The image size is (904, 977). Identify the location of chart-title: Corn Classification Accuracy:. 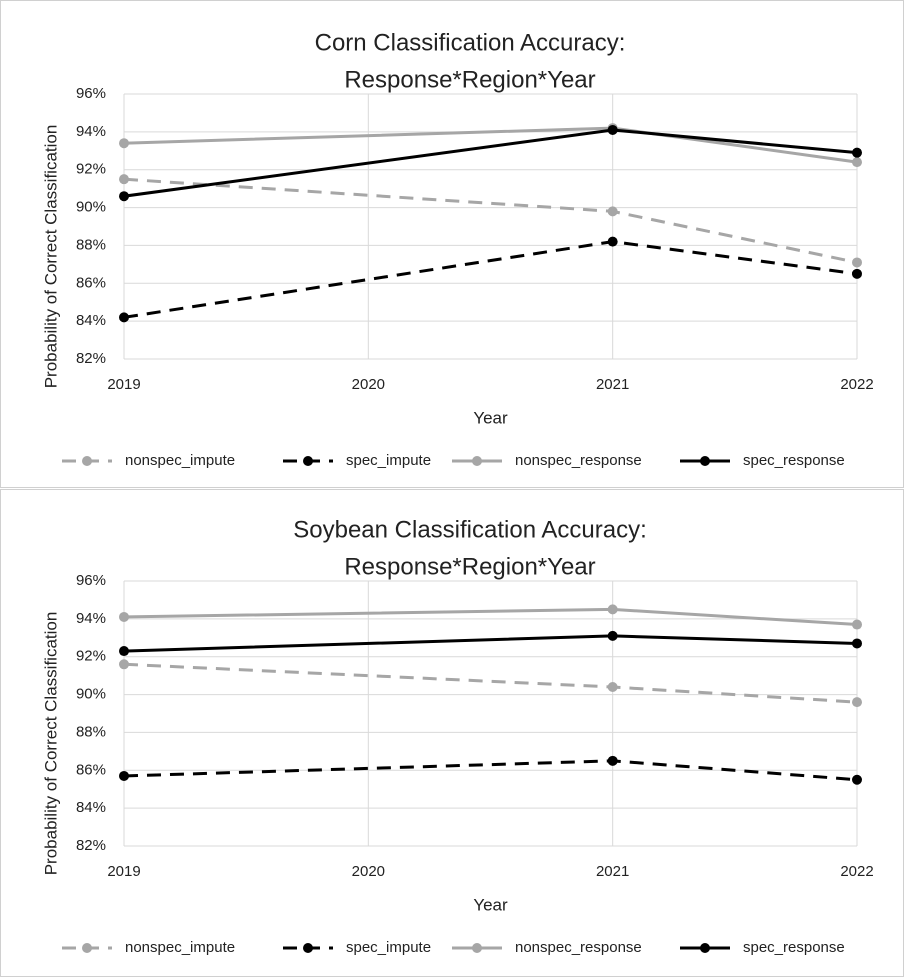
(470, 42).